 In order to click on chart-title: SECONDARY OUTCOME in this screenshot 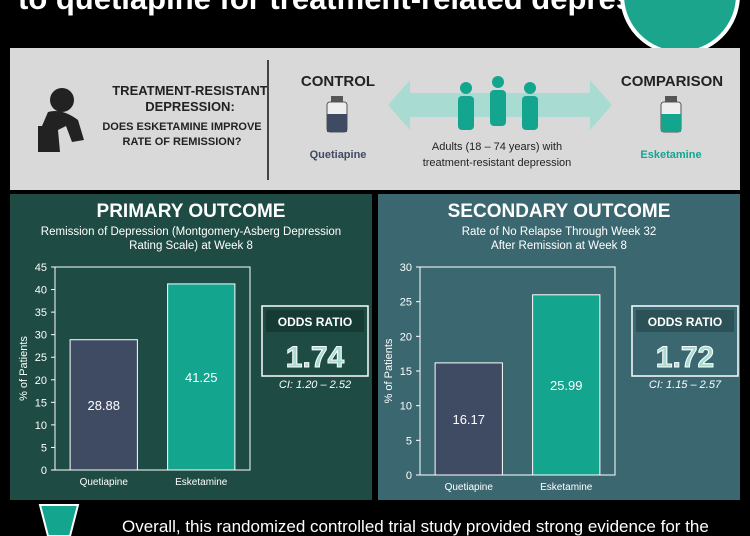, I will do `click(559, 211)`.